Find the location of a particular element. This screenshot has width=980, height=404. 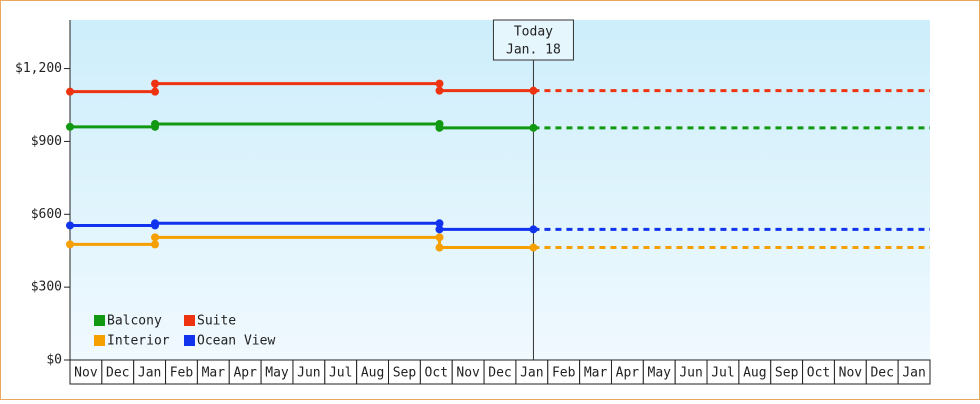

legend-label: Interior is located at coordinates (138, 341).